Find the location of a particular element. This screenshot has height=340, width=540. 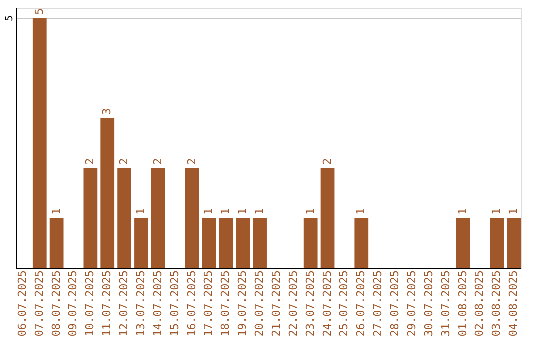

x-tick-label: 02.08.2025 is located at coordinates (479, 303).